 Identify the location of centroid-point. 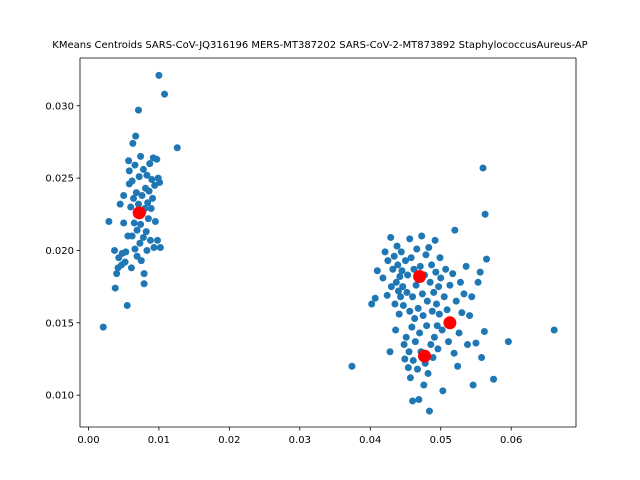
(420, 277).